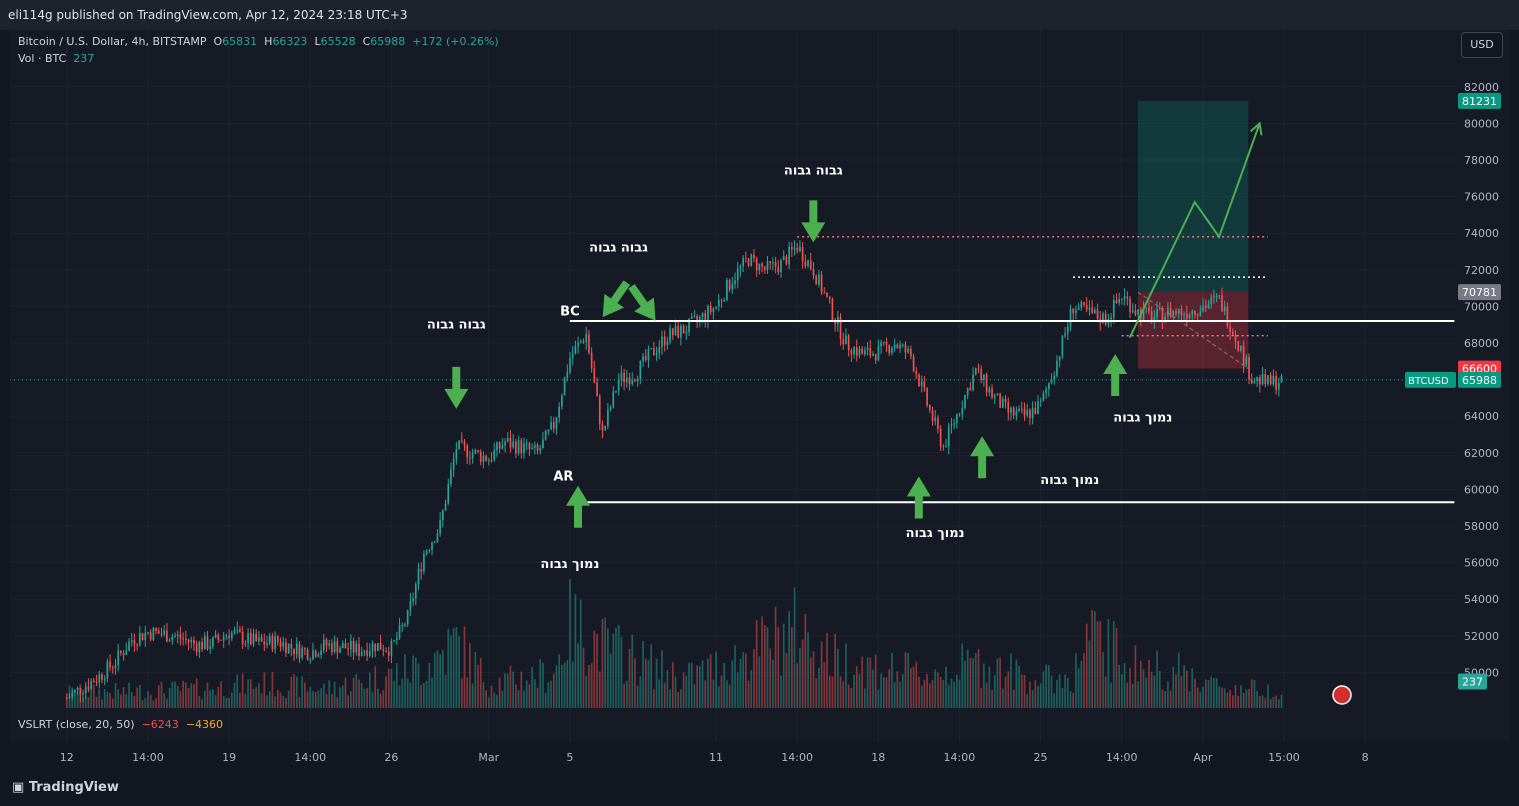 The image size is (1519, 806). I want to click on time-tick-label: 19, so click(229, 757).